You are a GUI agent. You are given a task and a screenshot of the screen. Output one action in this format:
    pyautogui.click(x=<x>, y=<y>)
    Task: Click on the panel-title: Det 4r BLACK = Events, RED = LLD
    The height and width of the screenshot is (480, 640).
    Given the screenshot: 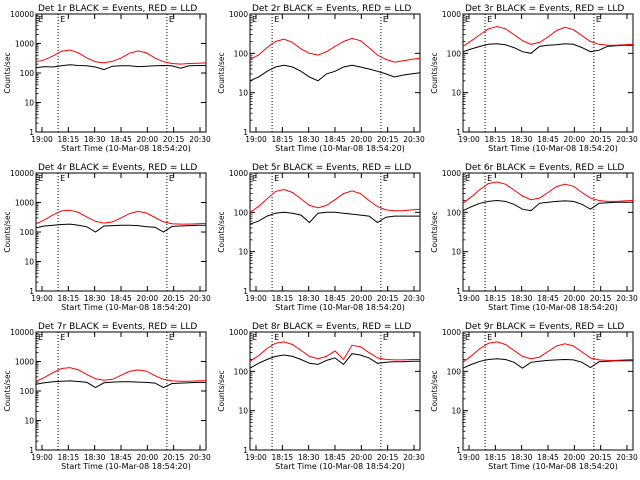 What is the action you would take?
    pyautogui.click(x=117, y=168)
    